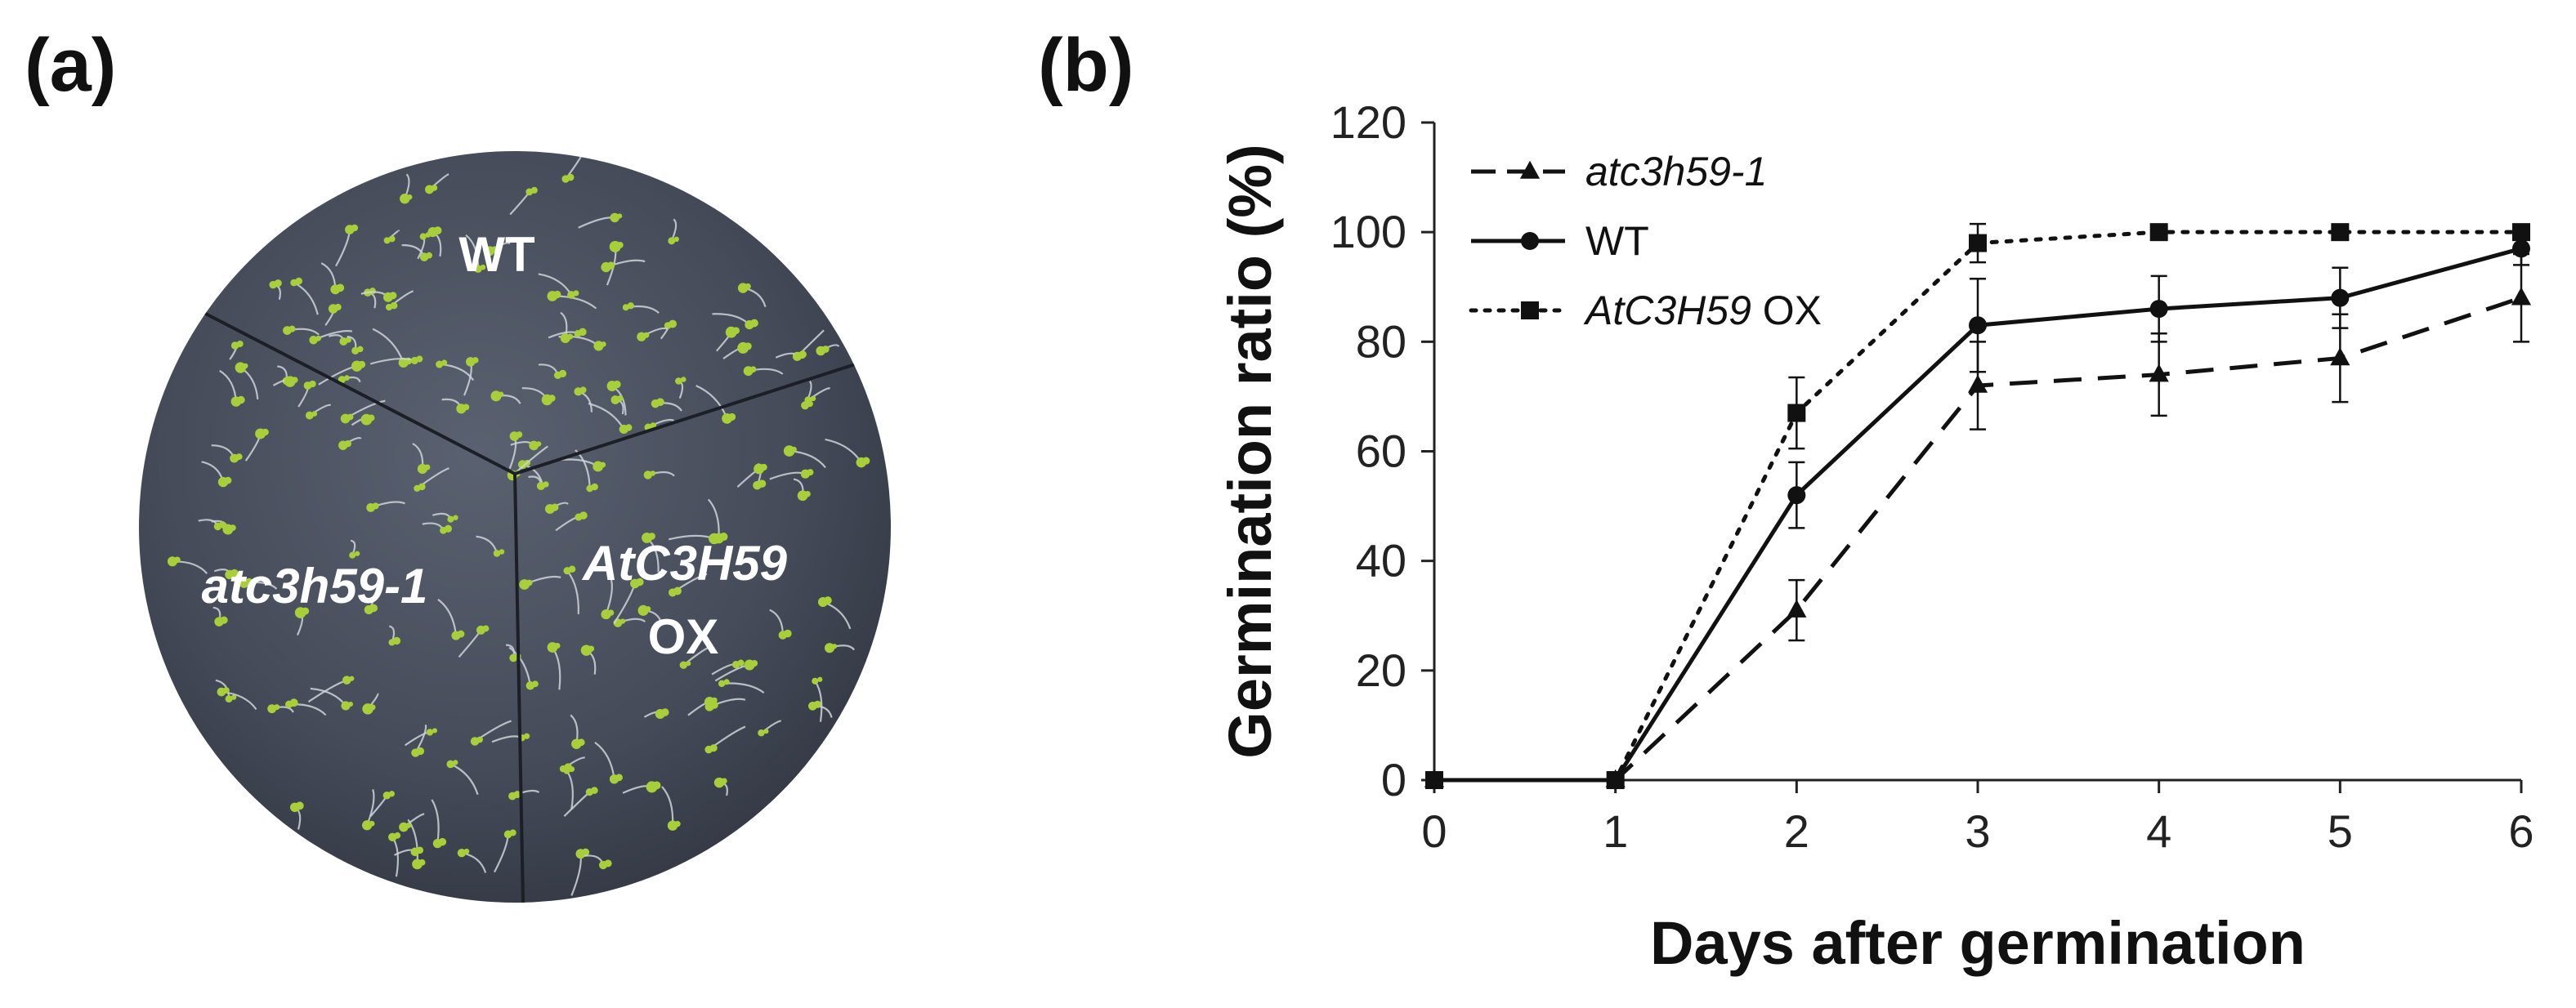  Describe the element at coordinates (1394, 780) in the screenshot. I see `y-tick-label: 0` at that location.